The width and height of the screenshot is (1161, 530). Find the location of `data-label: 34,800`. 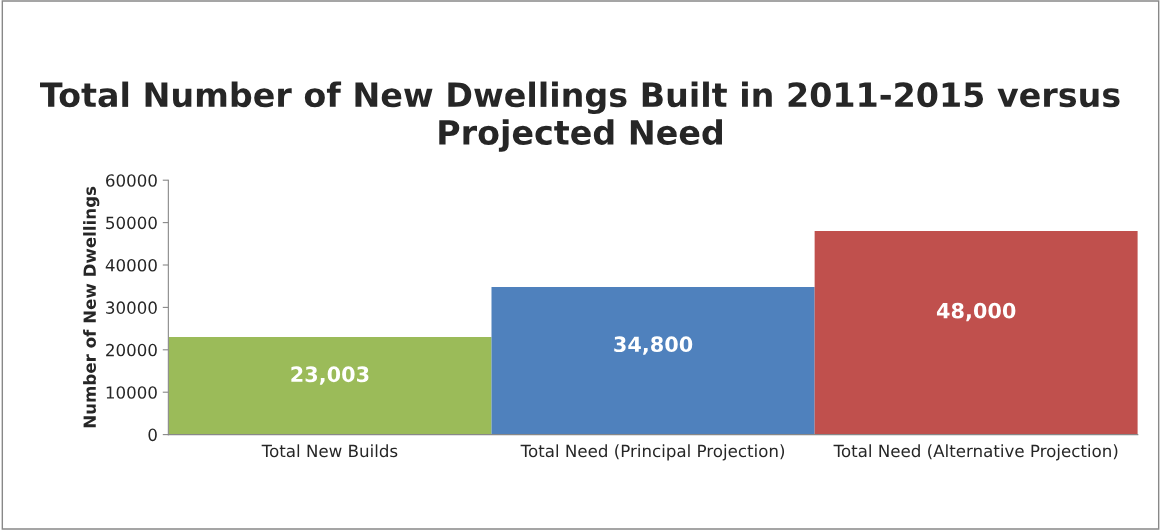

data-label: 34,800 is located at coordinates (653, 345).